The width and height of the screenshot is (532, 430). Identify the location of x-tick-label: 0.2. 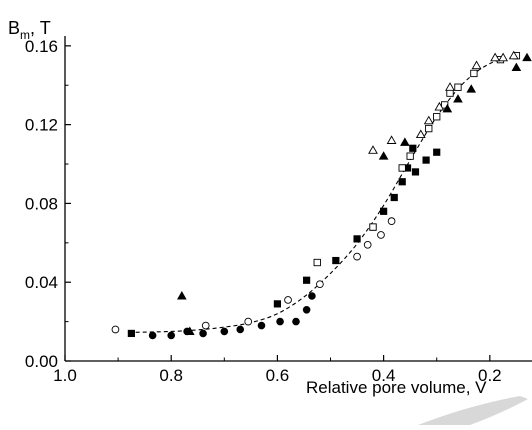
(490, 375).